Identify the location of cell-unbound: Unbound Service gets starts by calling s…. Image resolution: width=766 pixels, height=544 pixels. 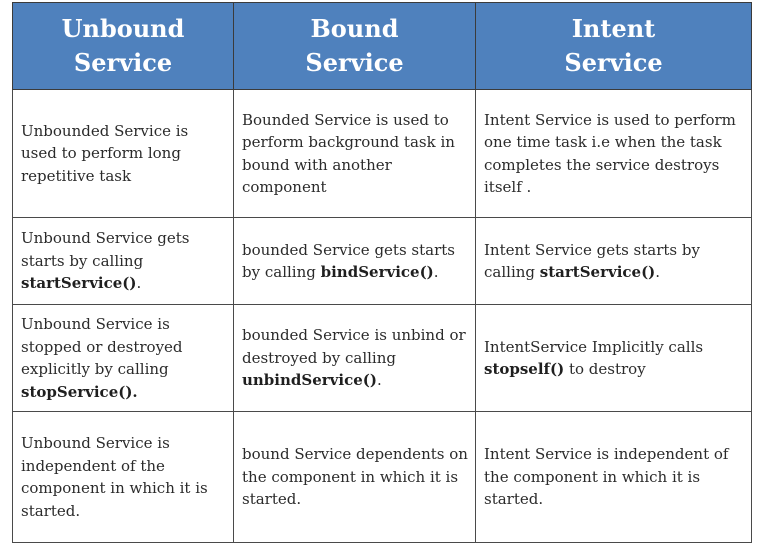
(123, 261).